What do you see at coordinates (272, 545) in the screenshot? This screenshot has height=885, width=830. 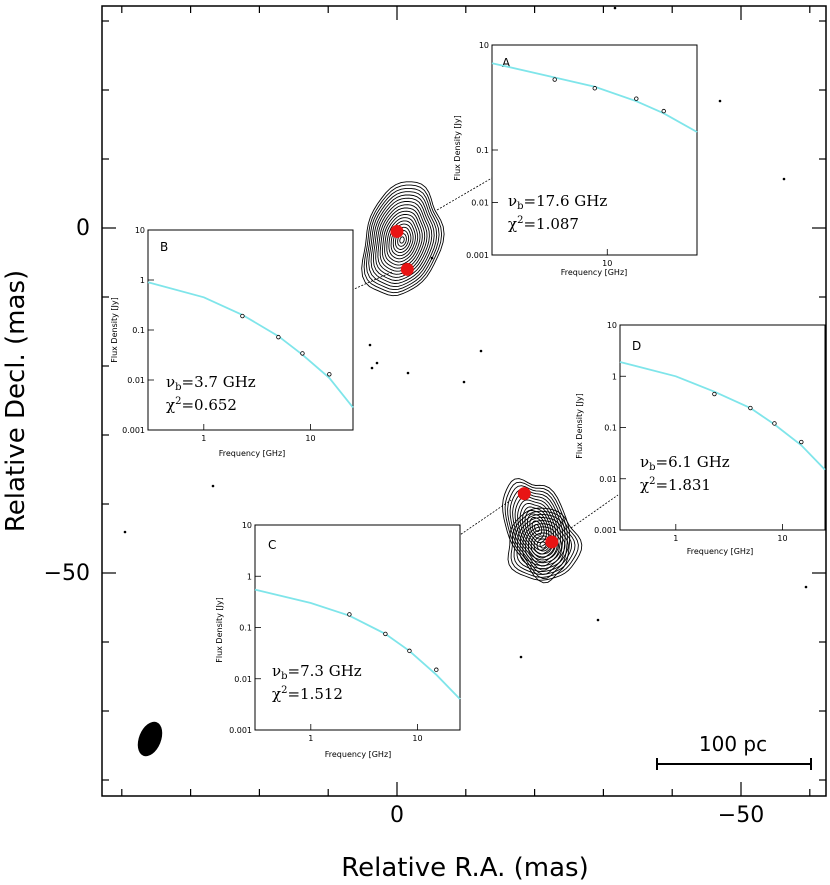 I see `inset-c-letter: C` at bounding box center [272, 545].